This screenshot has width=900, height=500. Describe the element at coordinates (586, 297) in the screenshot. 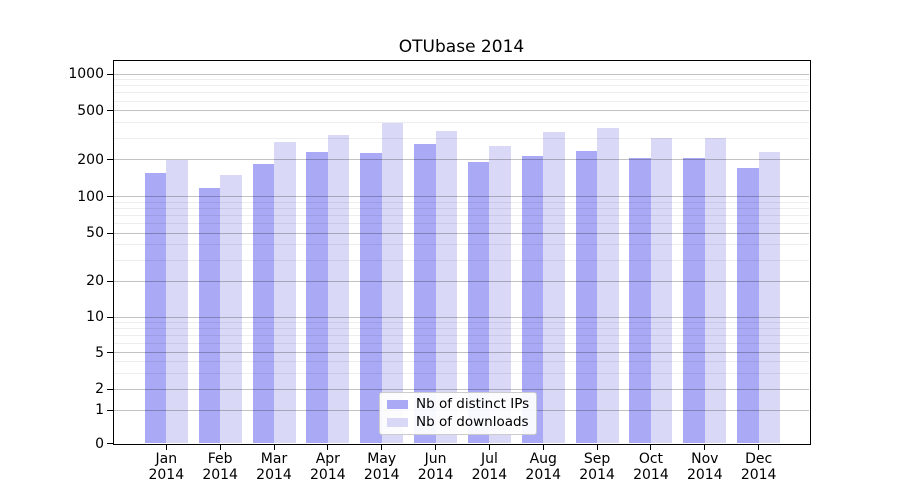

I see `bar-nb-of-distinct-ips-sep` at that location.